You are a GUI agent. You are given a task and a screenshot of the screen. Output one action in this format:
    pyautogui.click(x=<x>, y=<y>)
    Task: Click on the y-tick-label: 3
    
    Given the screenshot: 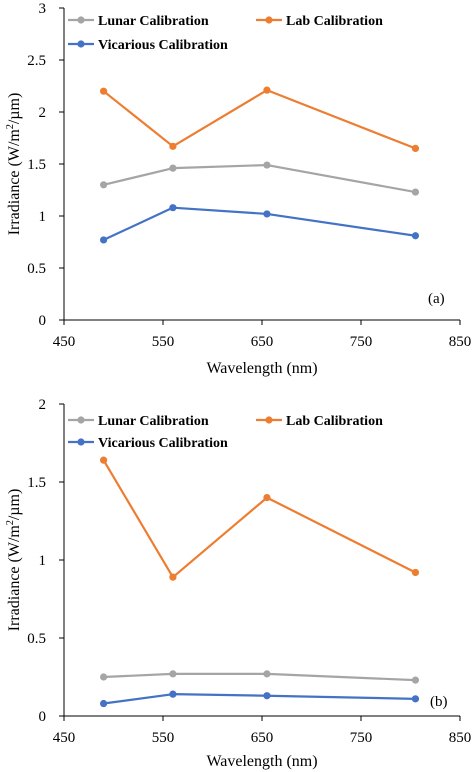 What is the action you would take?
    pyautogui.click(x=43, y=9)
    